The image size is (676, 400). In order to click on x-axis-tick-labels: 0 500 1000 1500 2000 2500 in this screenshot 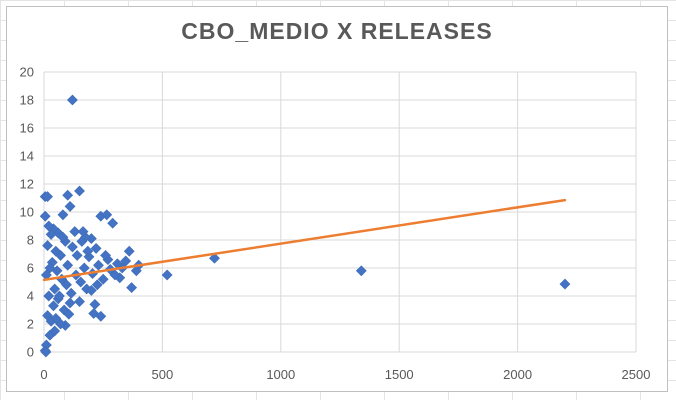, I will do `click(345, 374)`.